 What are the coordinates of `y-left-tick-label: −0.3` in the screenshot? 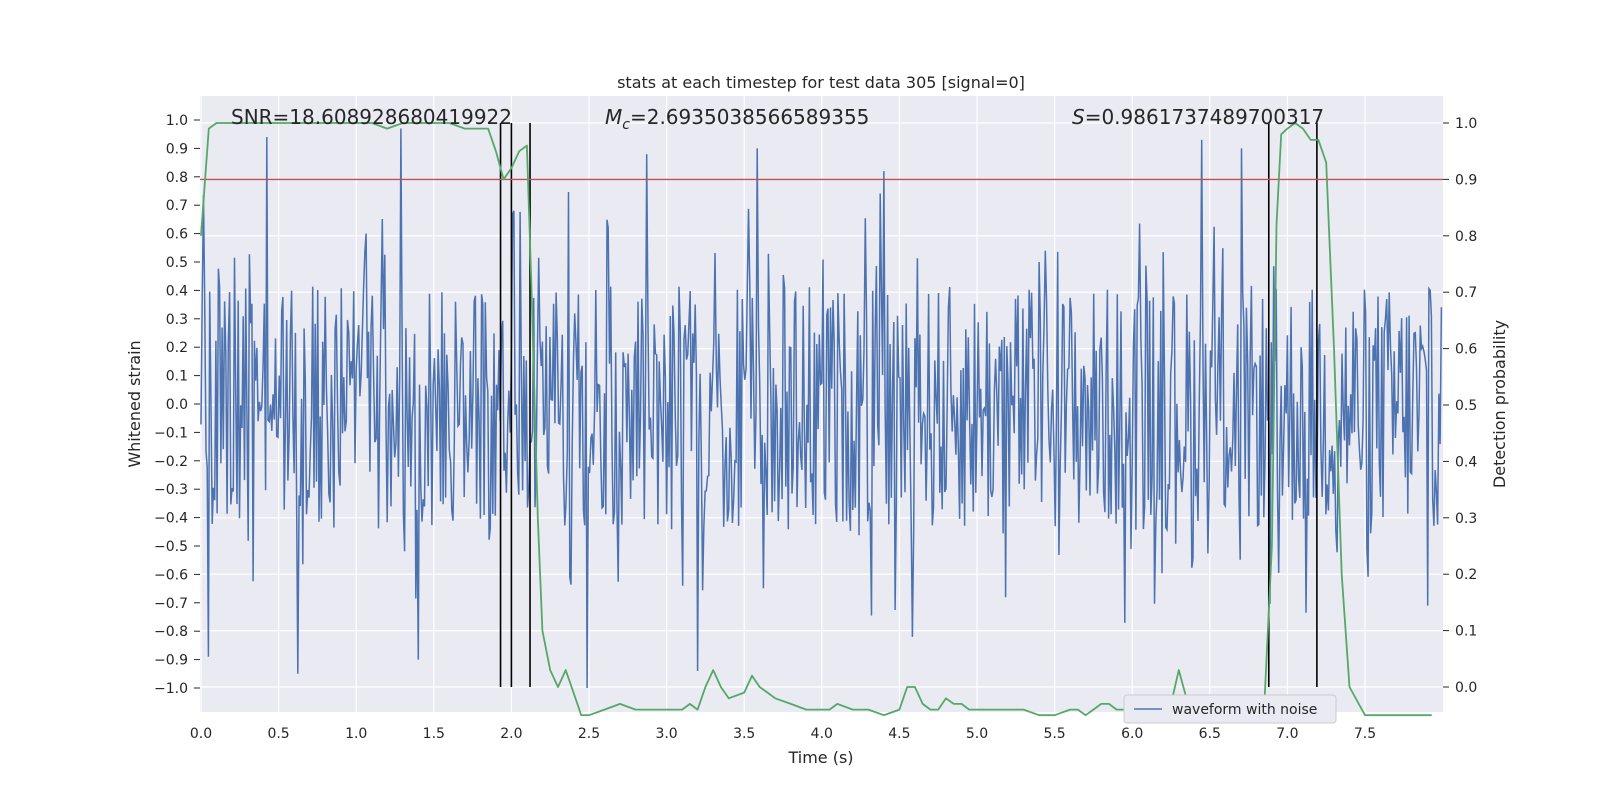 It's located at (171, 490).